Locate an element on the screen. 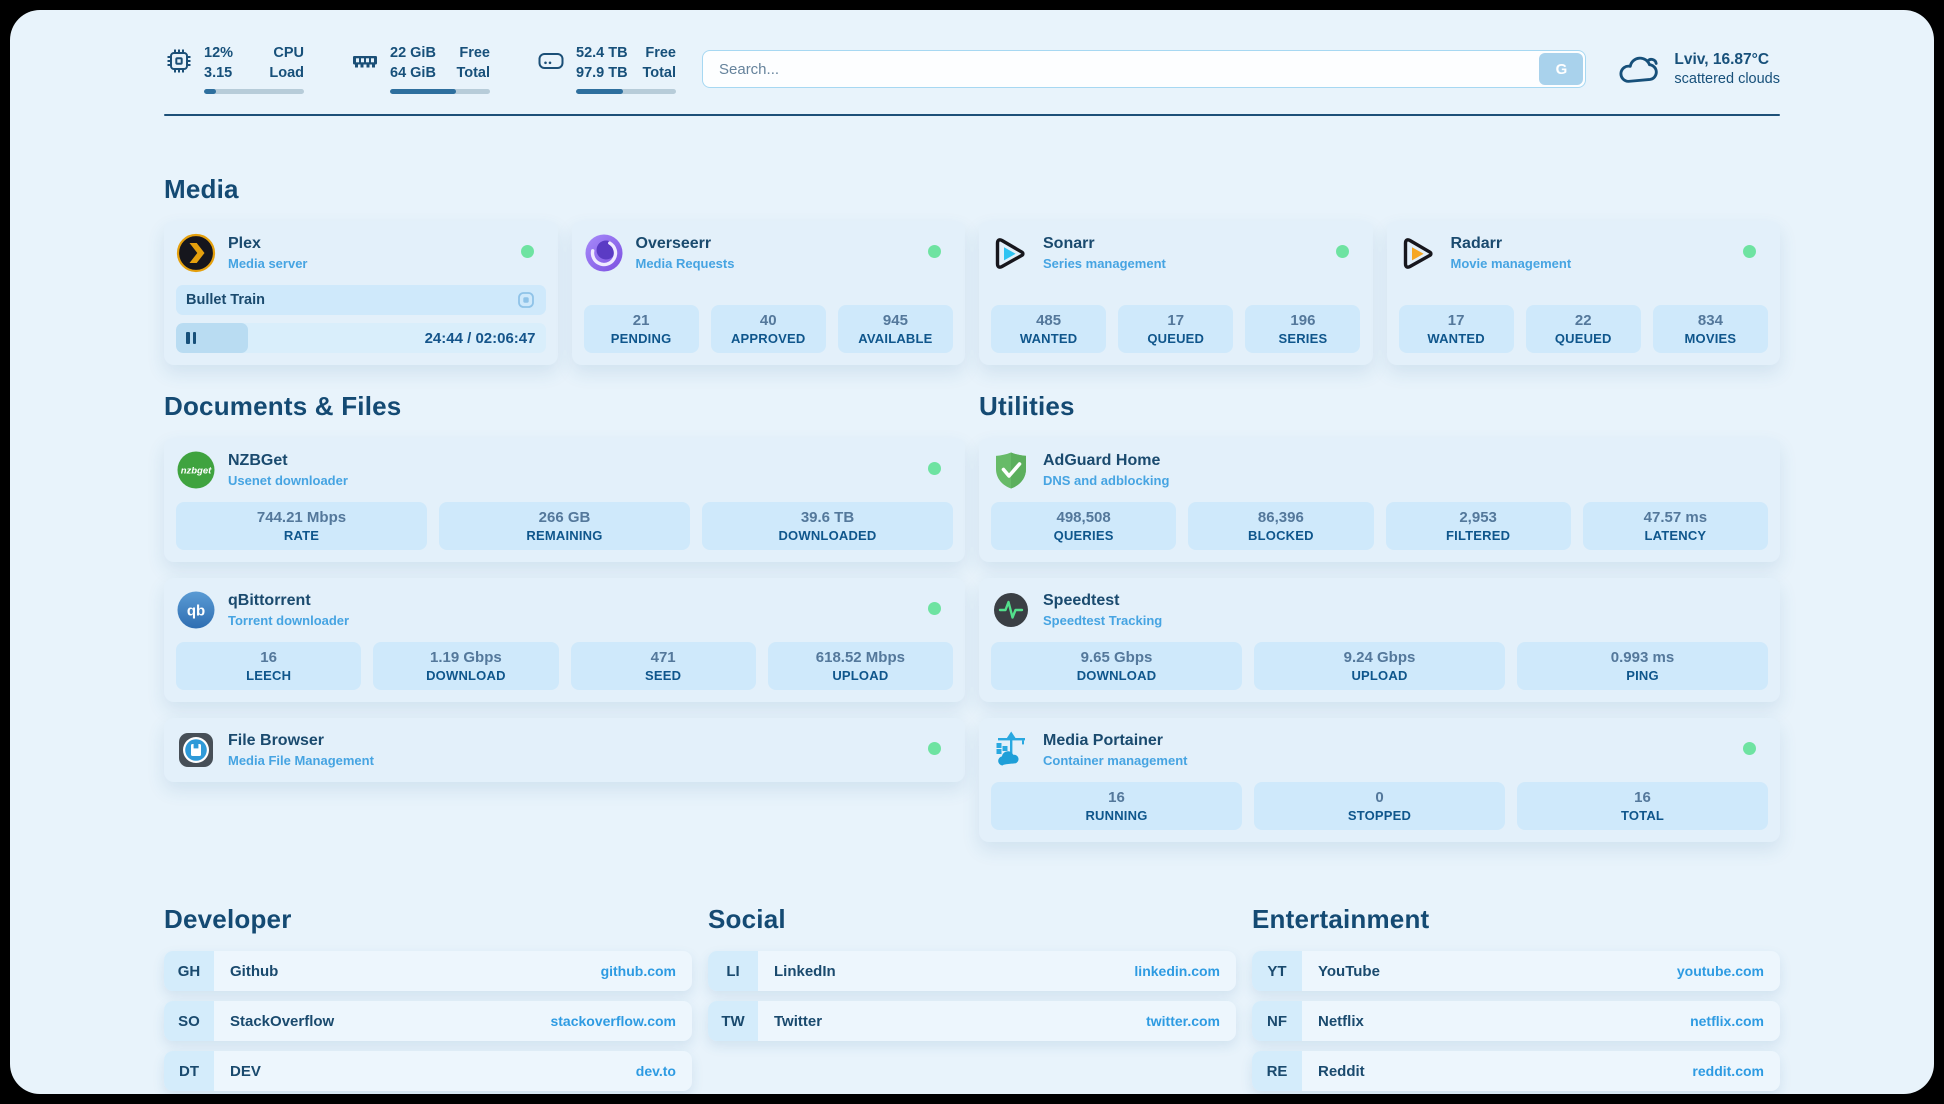  overseerr-subtitle: Media Requests is located at coordinates (685, 264).